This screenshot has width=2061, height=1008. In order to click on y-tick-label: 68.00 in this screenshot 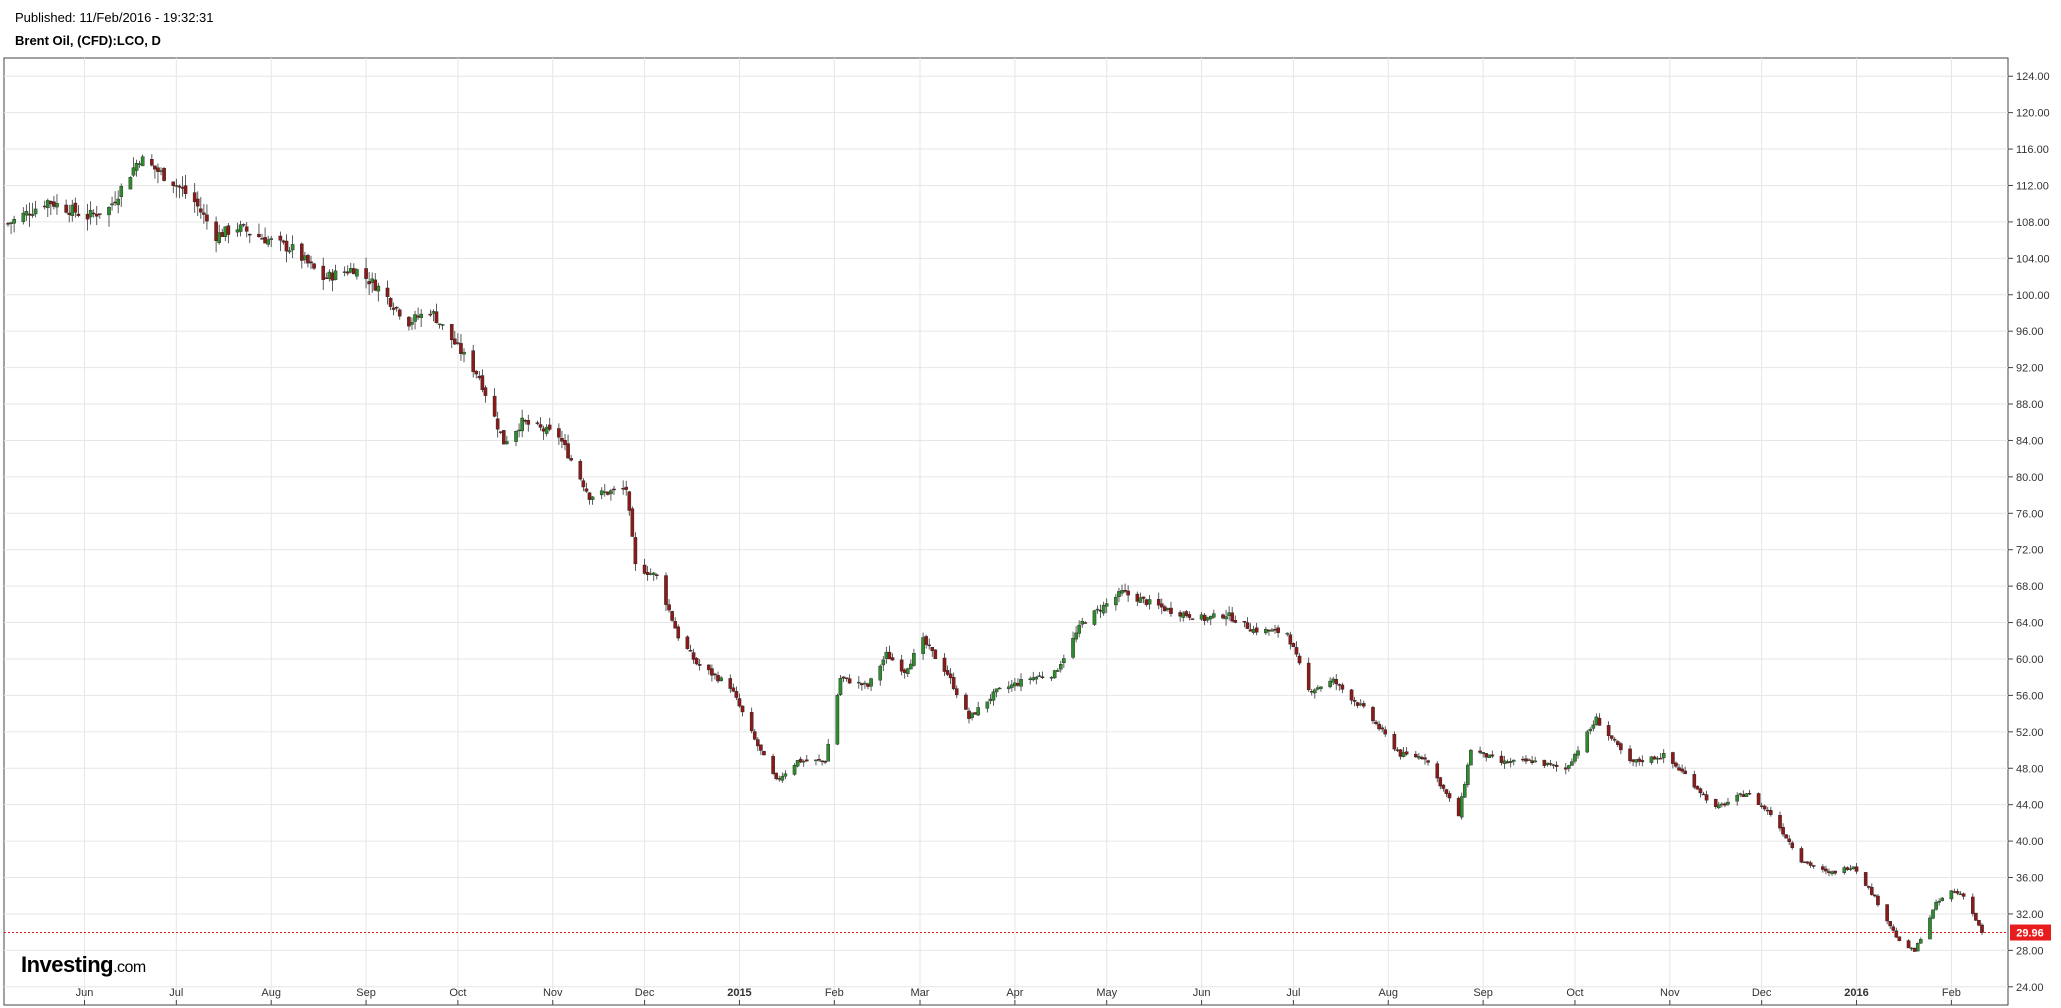, I will do `click(2030, 587)`.